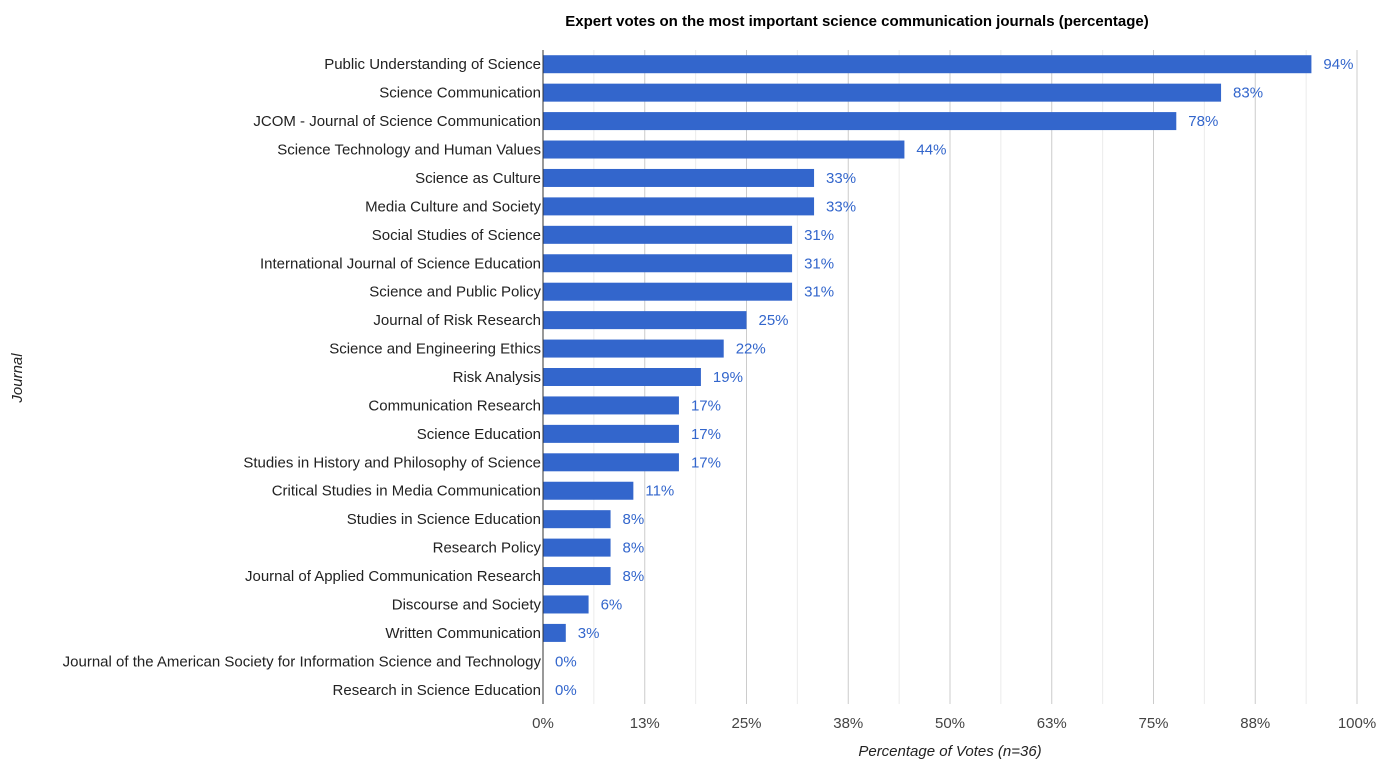  What do you see at coordinates (478, 178) in the screenshot?
I see `category-label: Science as Culture` at bounding box center [478, 178].